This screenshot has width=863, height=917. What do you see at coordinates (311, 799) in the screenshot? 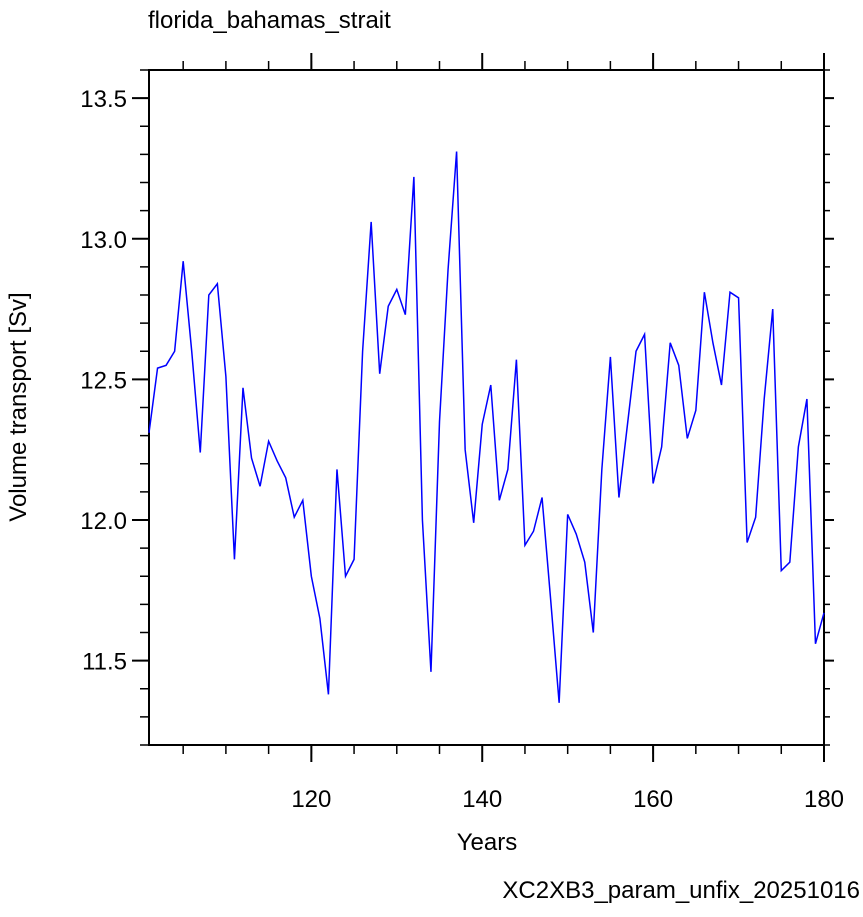
I see `x-tick-label: 120` at bounding box center [311, 799].